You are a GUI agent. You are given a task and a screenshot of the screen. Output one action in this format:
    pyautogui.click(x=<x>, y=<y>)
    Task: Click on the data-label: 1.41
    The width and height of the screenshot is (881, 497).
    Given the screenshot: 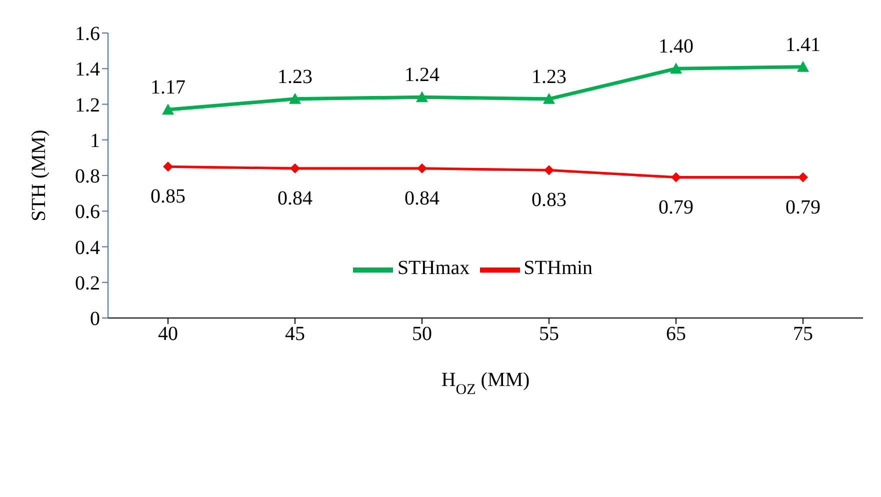 What is the action you would take?
    pyautogui.click(x=803, y=45)
    